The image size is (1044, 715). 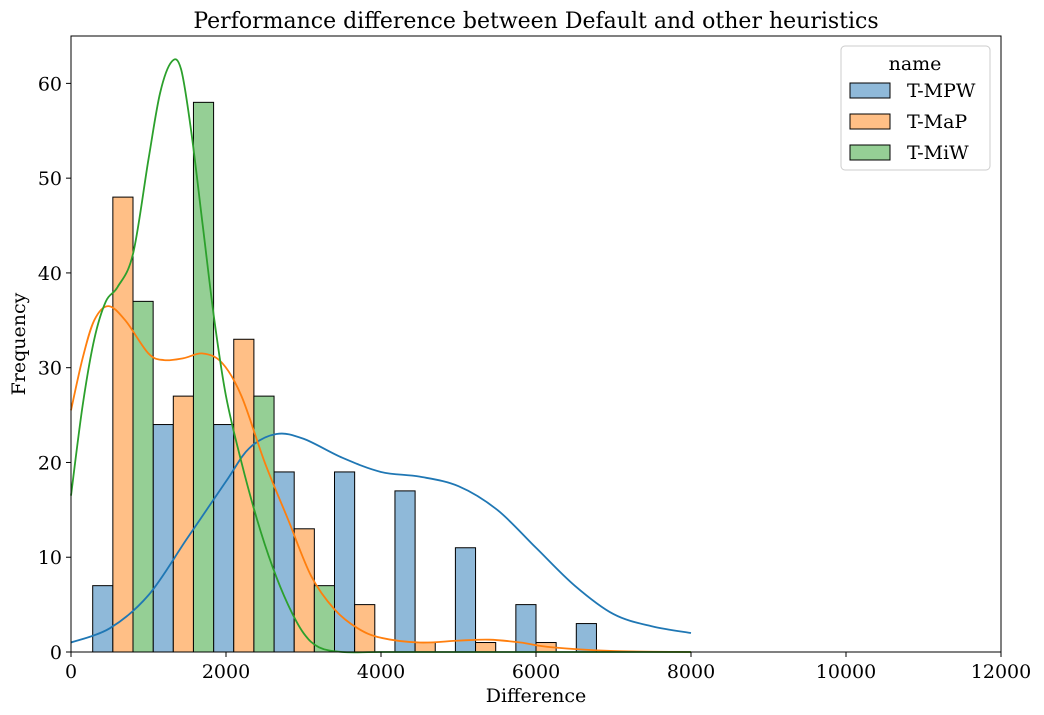 What do you see at coordinates (915, 64) in the screenshot?
I see `legend-title: name` at bounding box center [915, 64].